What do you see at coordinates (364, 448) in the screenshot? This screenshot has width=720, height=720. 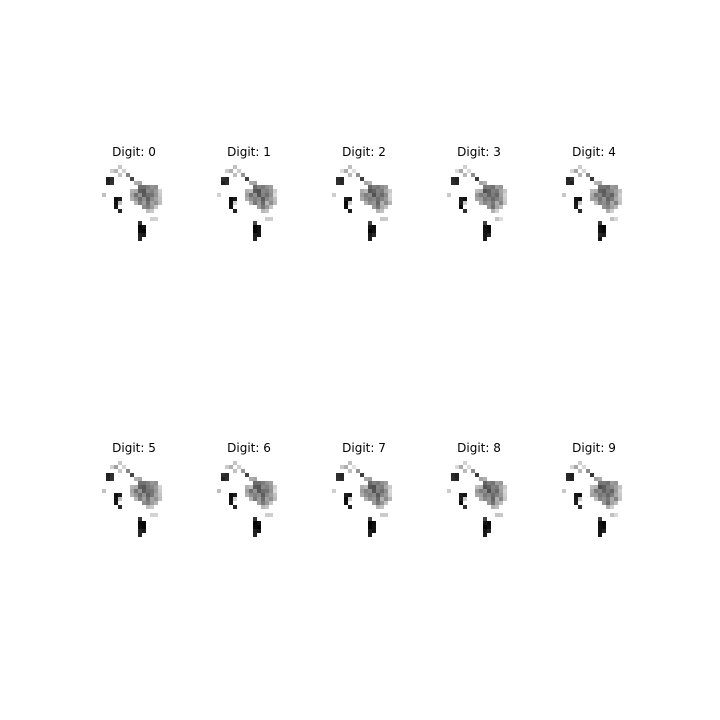 I see `panel-title: Digit: 7` at bounding box center [364, 448].